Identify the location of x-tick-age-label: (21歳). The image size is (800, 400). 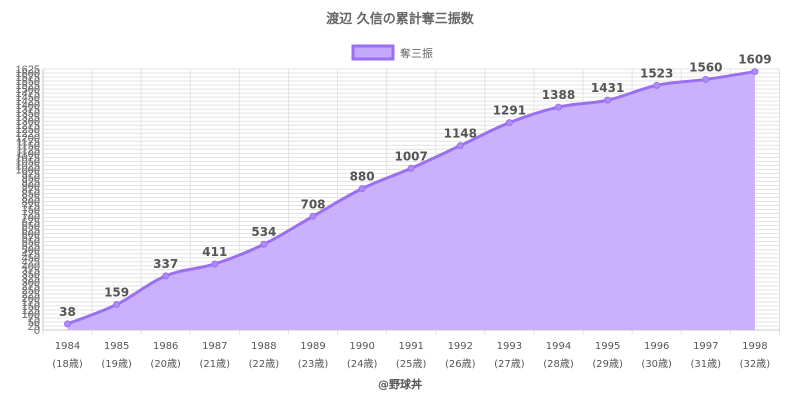
(215, 364).